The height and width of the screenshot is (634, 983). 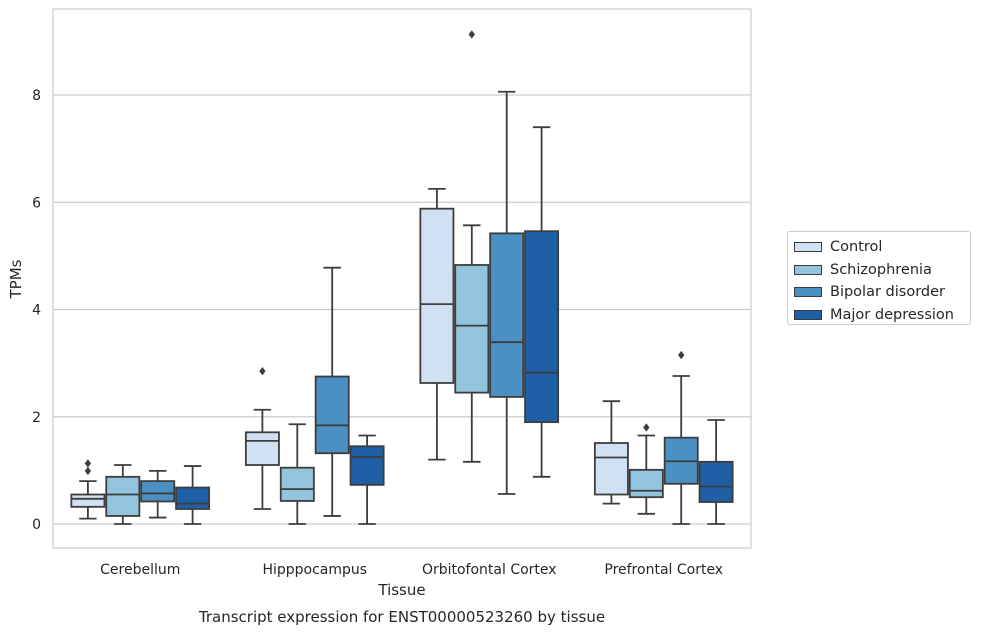 I want to click on y-tick-label: 6, so click(x=36, y=203).